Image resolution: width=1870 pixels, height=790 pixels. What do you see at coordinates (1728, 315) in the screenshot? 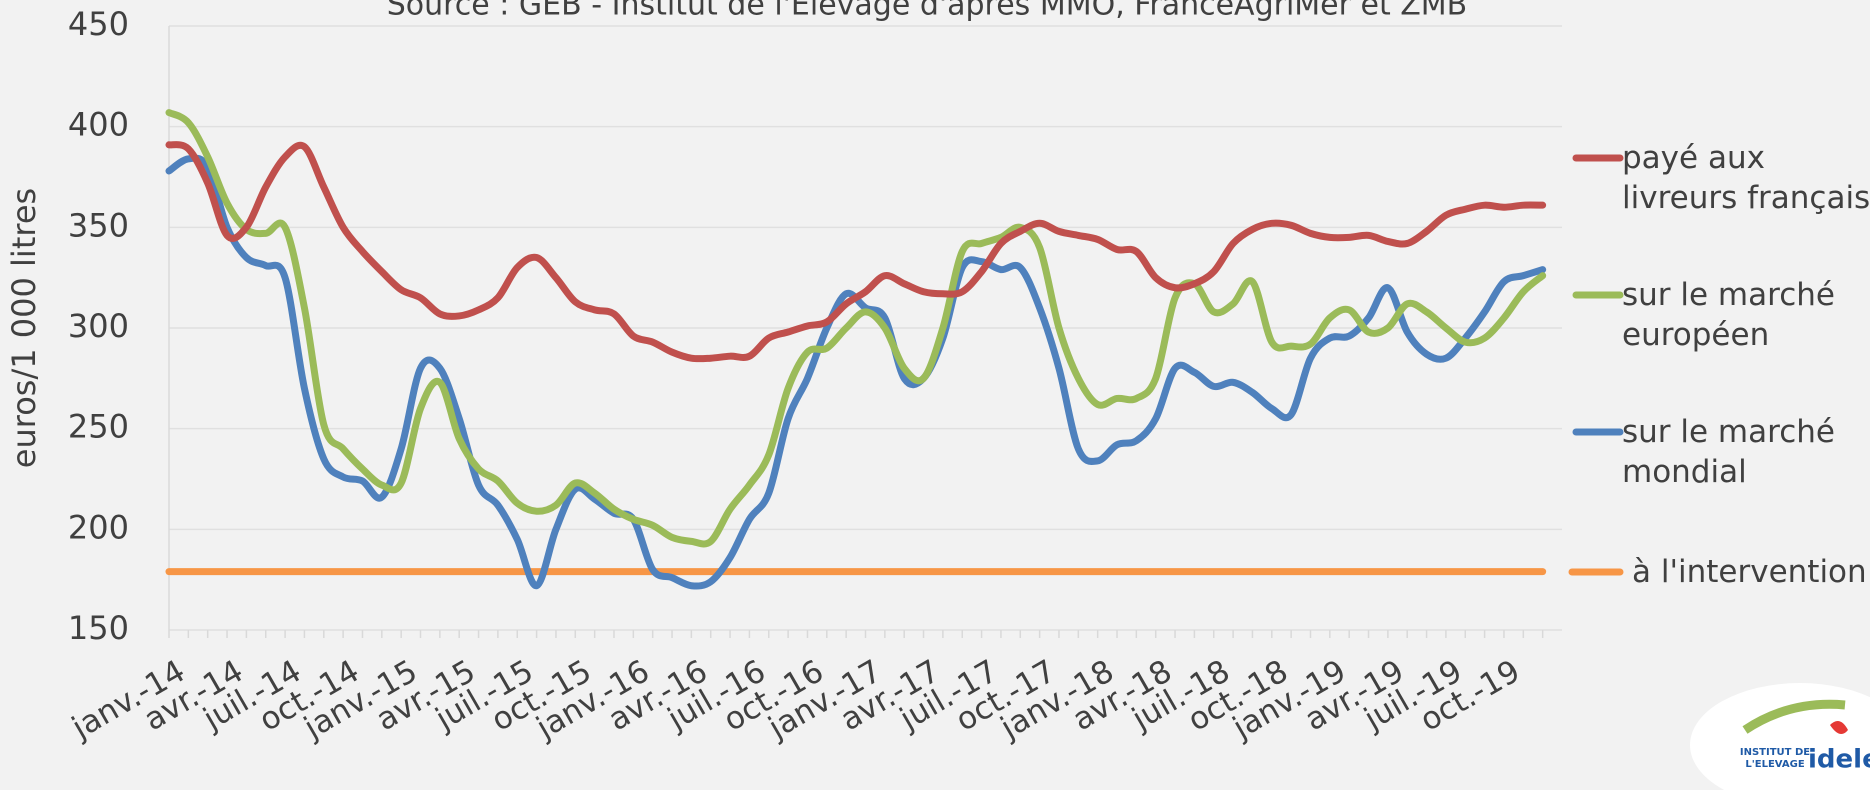
I see `legend-label: sur le marché européen` at bounding box center [1728, 315].